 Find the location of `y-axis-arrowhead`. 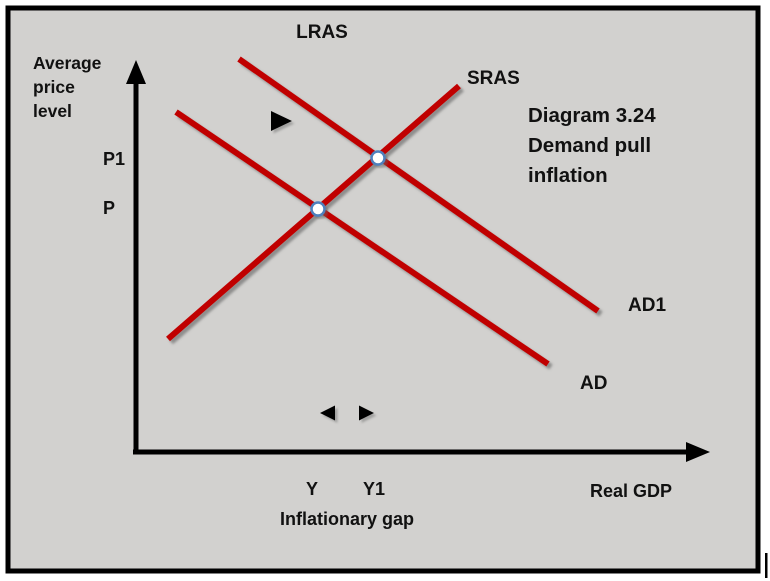

y-axis-arrowhead is located at coordinates (136, 72).